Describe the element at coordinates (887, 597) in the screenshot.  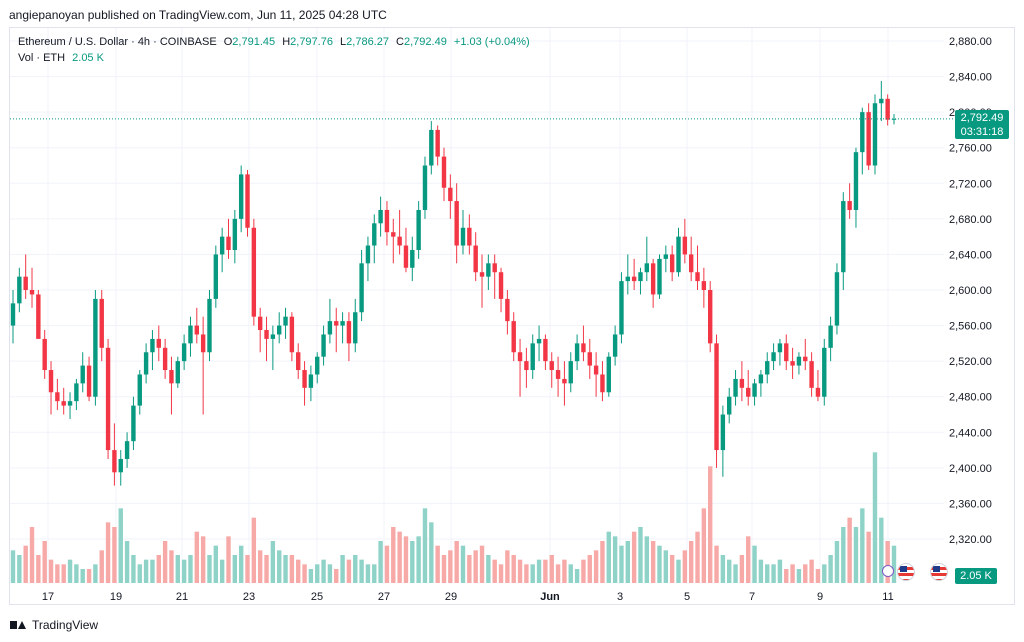
I see `x-tick-label: 11` at that location.